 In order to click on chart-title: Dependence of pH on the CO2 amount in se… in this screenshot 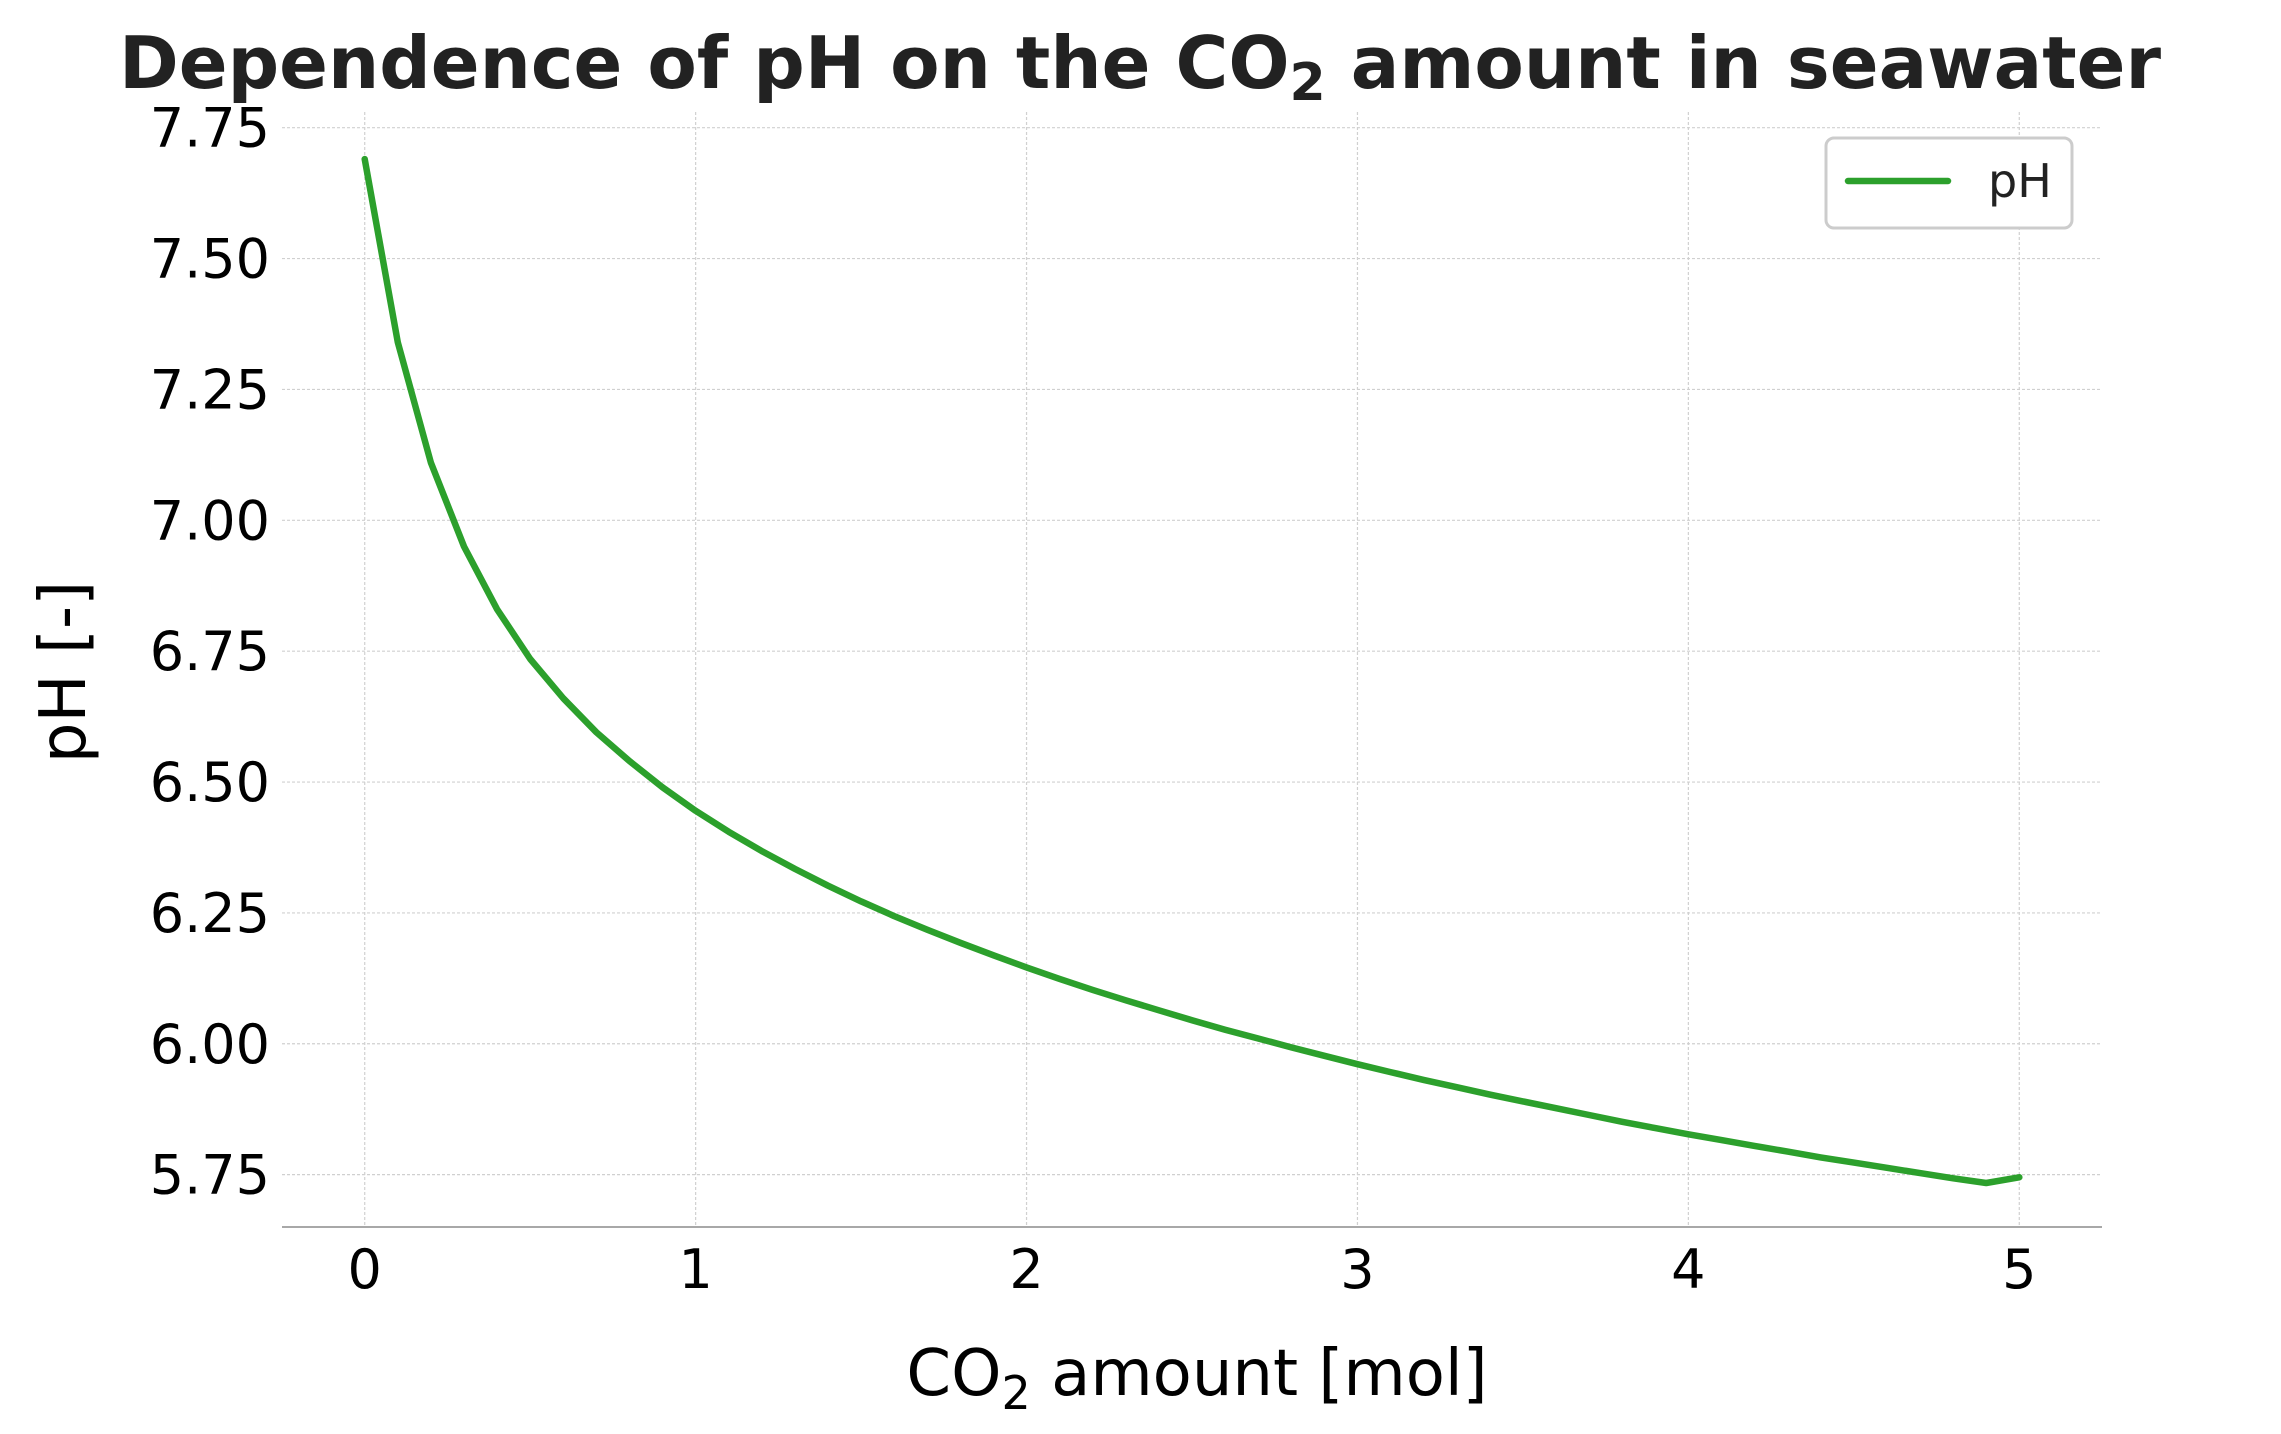, I will do `click(1140, 67)`.